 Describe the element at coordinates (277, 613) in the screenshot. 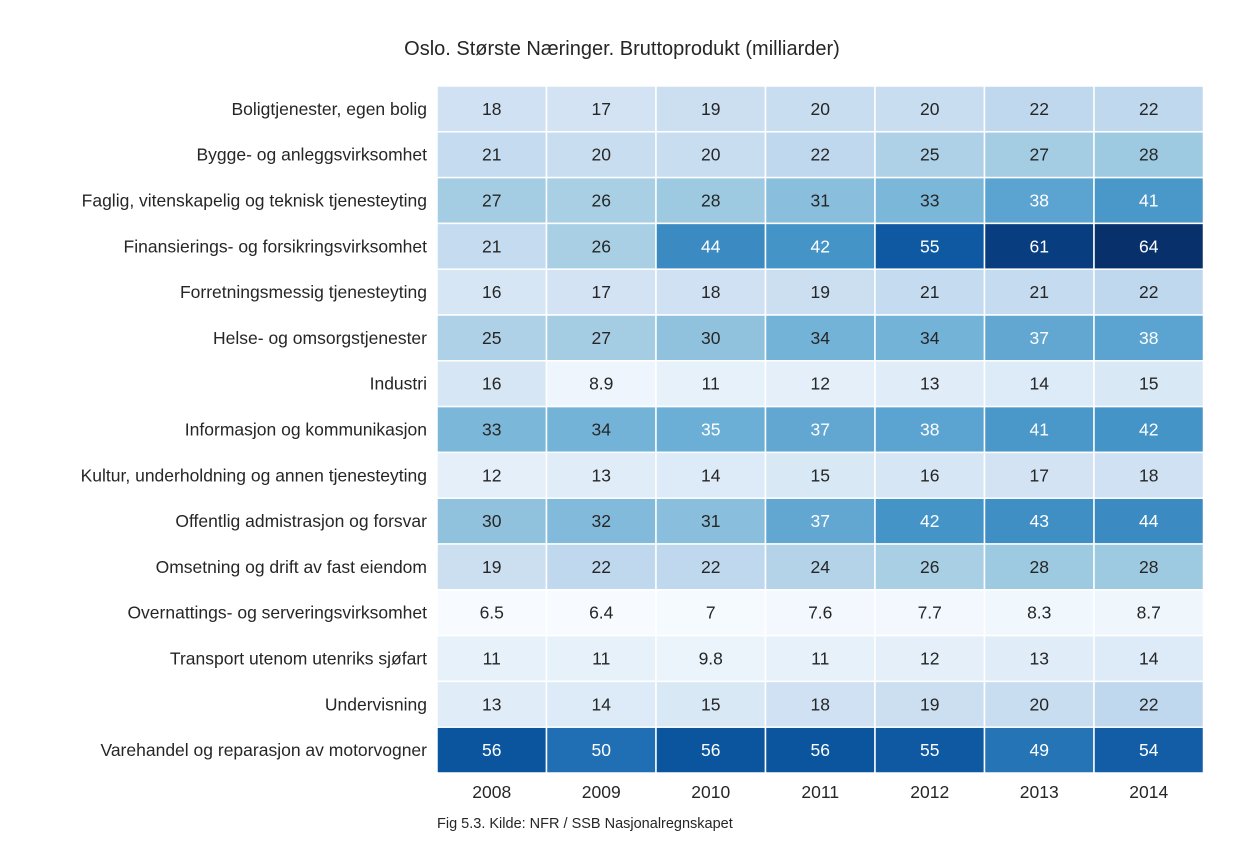

I see `row-label: Overnattings- og serveringsvirksomhet` at that location.